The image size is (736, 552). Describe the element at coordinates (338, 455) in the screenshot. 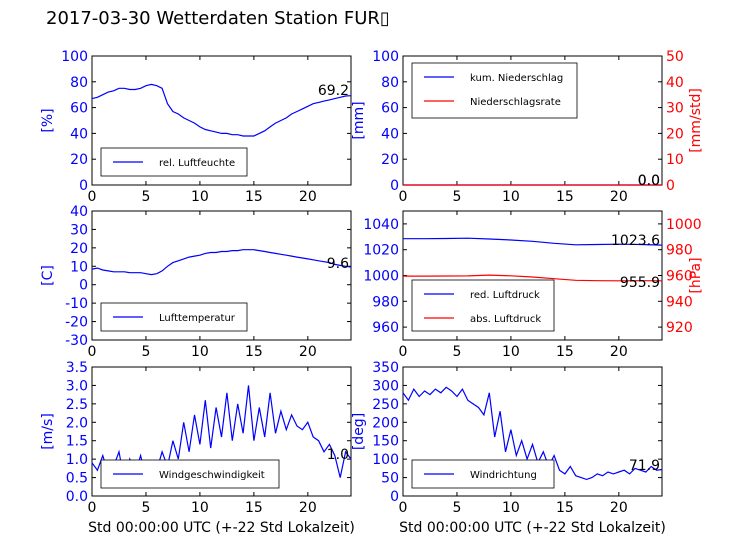

I see `last-value-label: 1.0` at that location.